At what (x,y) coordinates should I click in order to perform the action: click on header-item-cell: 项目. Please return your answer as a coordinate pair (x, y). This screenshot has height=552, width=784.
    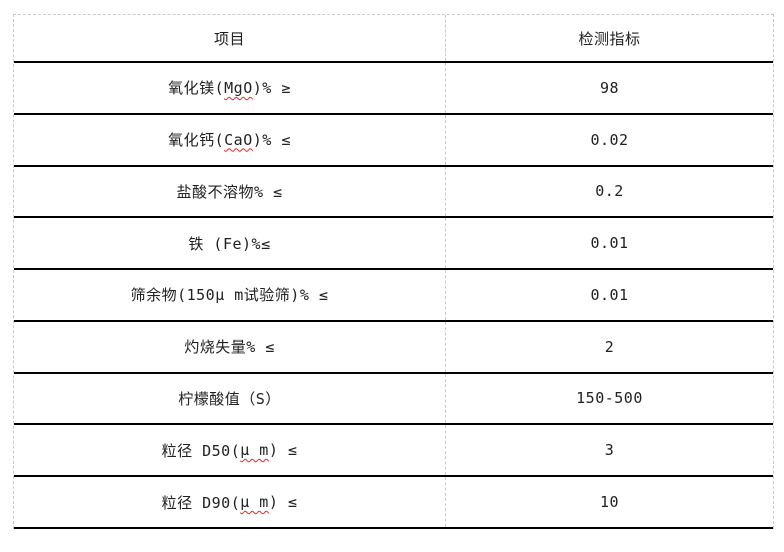
    Looking at the image, I should click on (230, 38).